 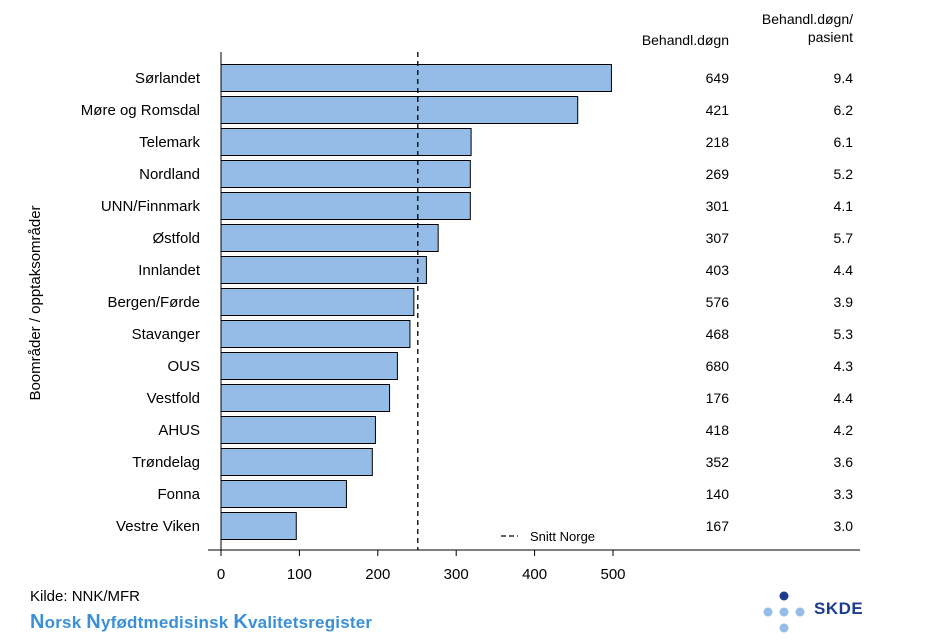 I want to click on skde-logo: SKDE, so click(x=822, y=613).